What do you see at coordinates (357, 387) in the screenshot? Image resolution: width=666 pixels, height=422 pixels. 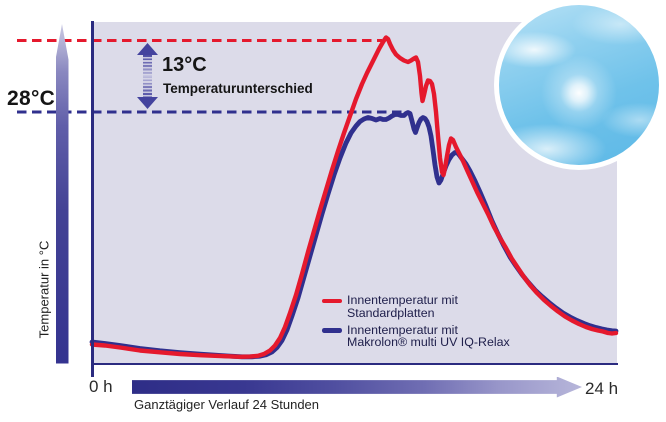 I see `x-axis-gradient-arrow-icon` at bounding box center [357, 387].